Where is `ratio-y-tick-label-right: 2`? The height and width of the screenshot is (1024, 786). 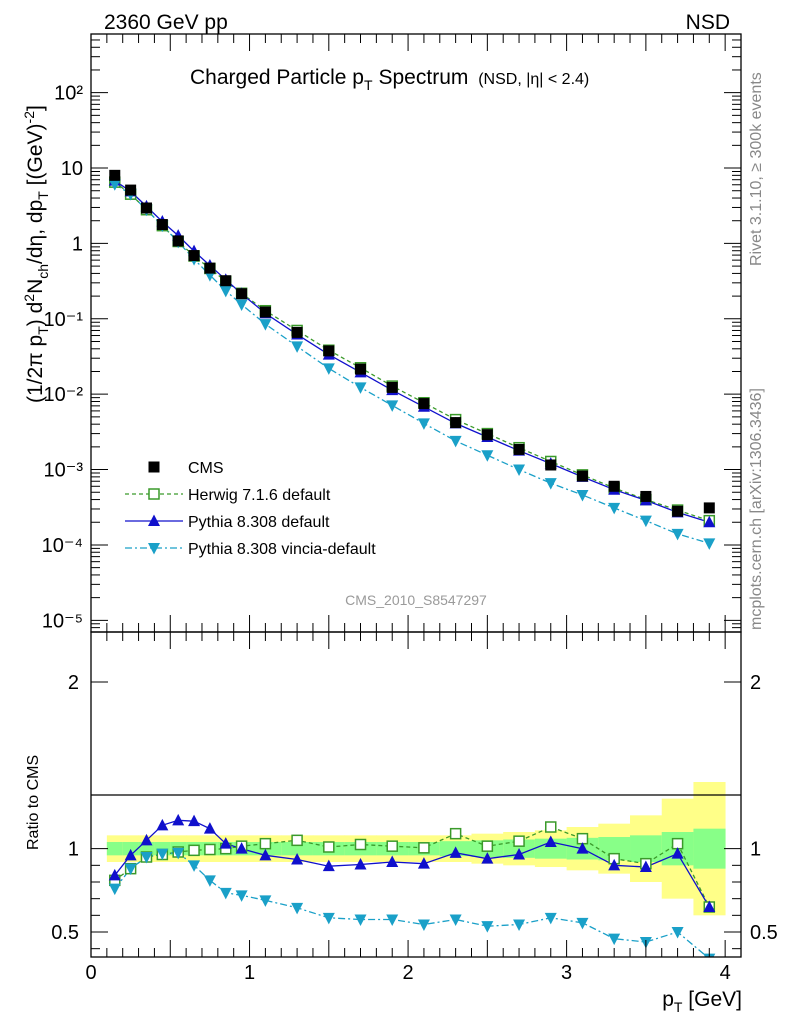
ratio-y-tick-label-right: 2 is located at coordinates (755, 683).